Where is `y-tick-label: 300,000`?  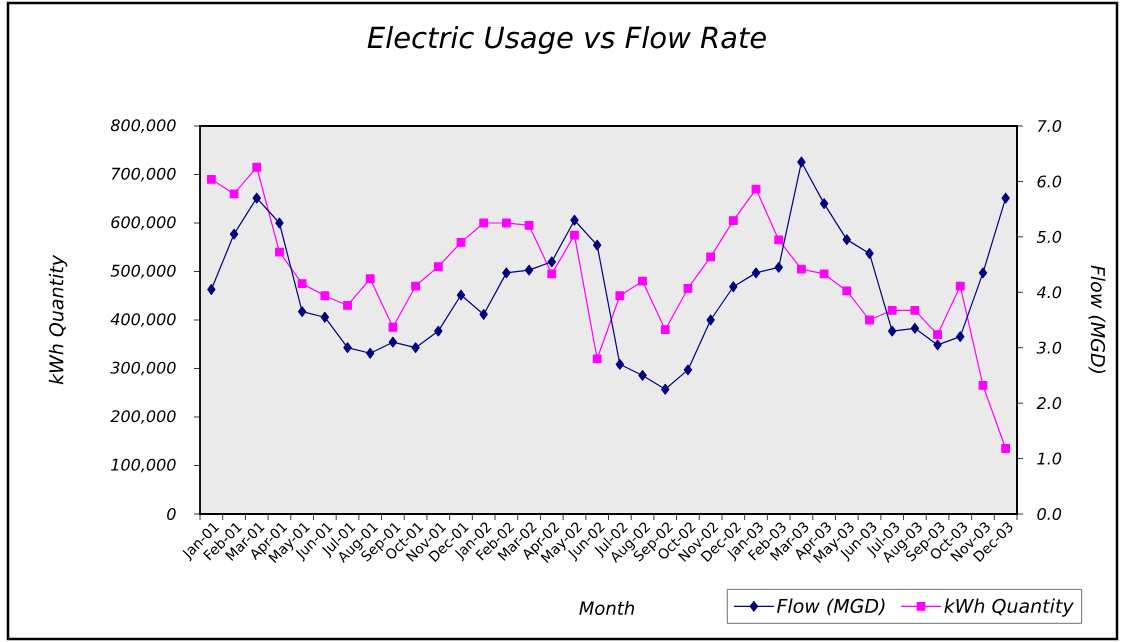
y-tick-label: 300,000 is located at coordinates (143, 368).